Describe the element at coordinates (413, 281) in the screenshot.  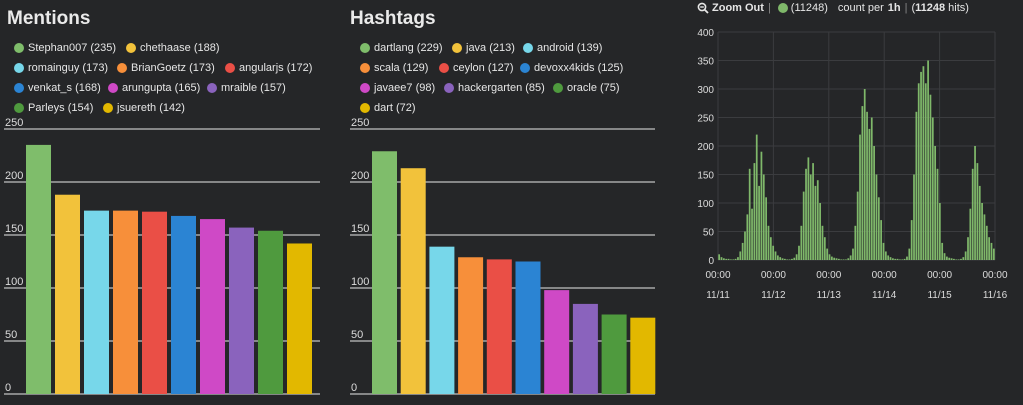
I see `hashtags-bar-java` at that location.